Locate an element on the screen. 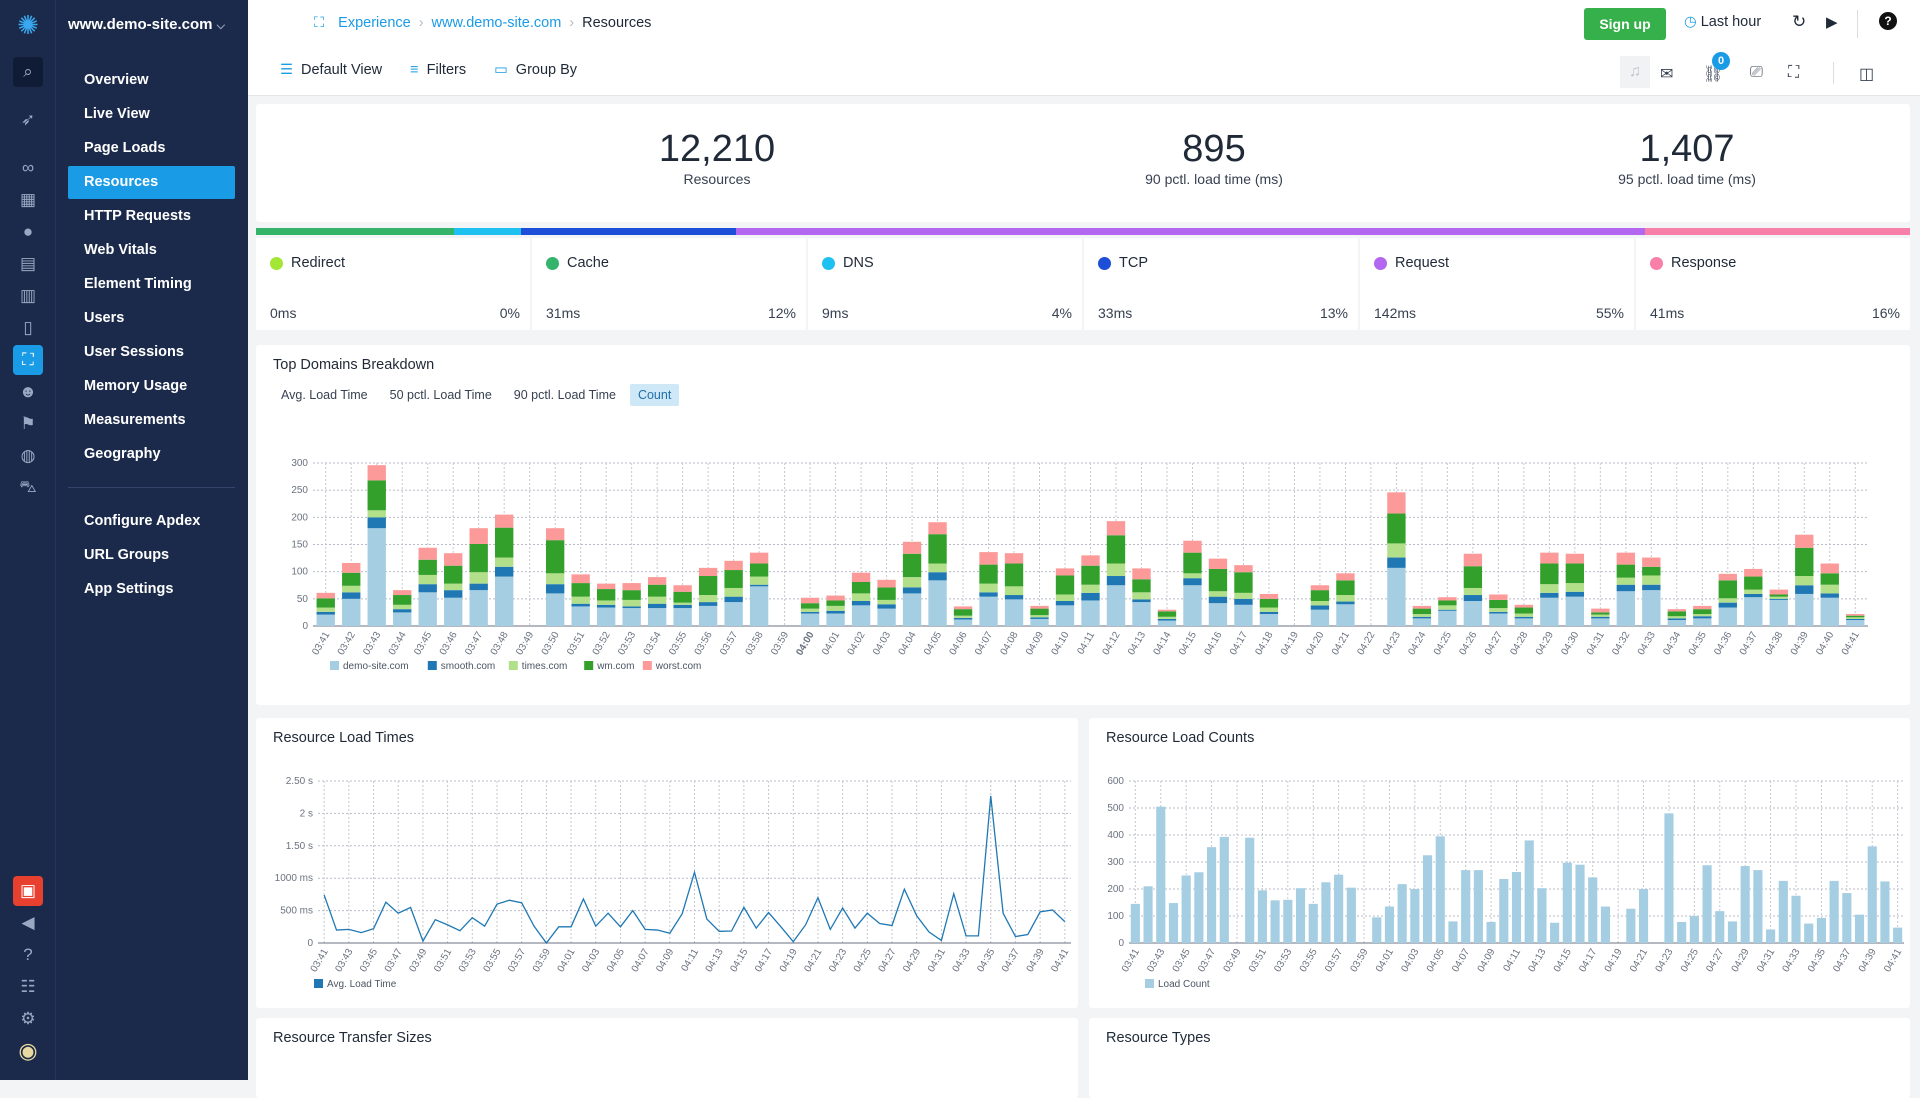  sidebar-item-page-loads: Page Loads is located at coordinates (151, 148).